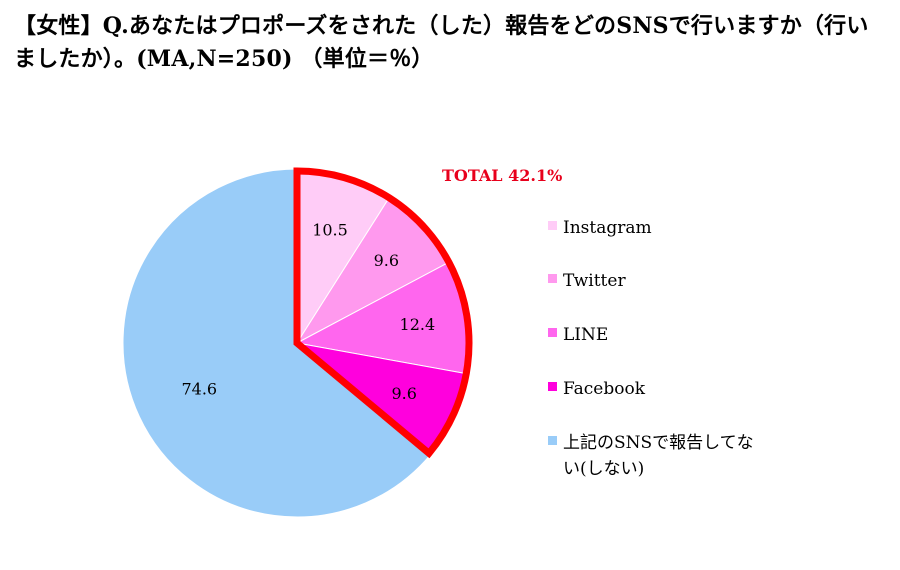  What do you see at coordinates (552, 332) in the screenshot?
I see `legend-swatch-line` at bounding box center [552, 332].